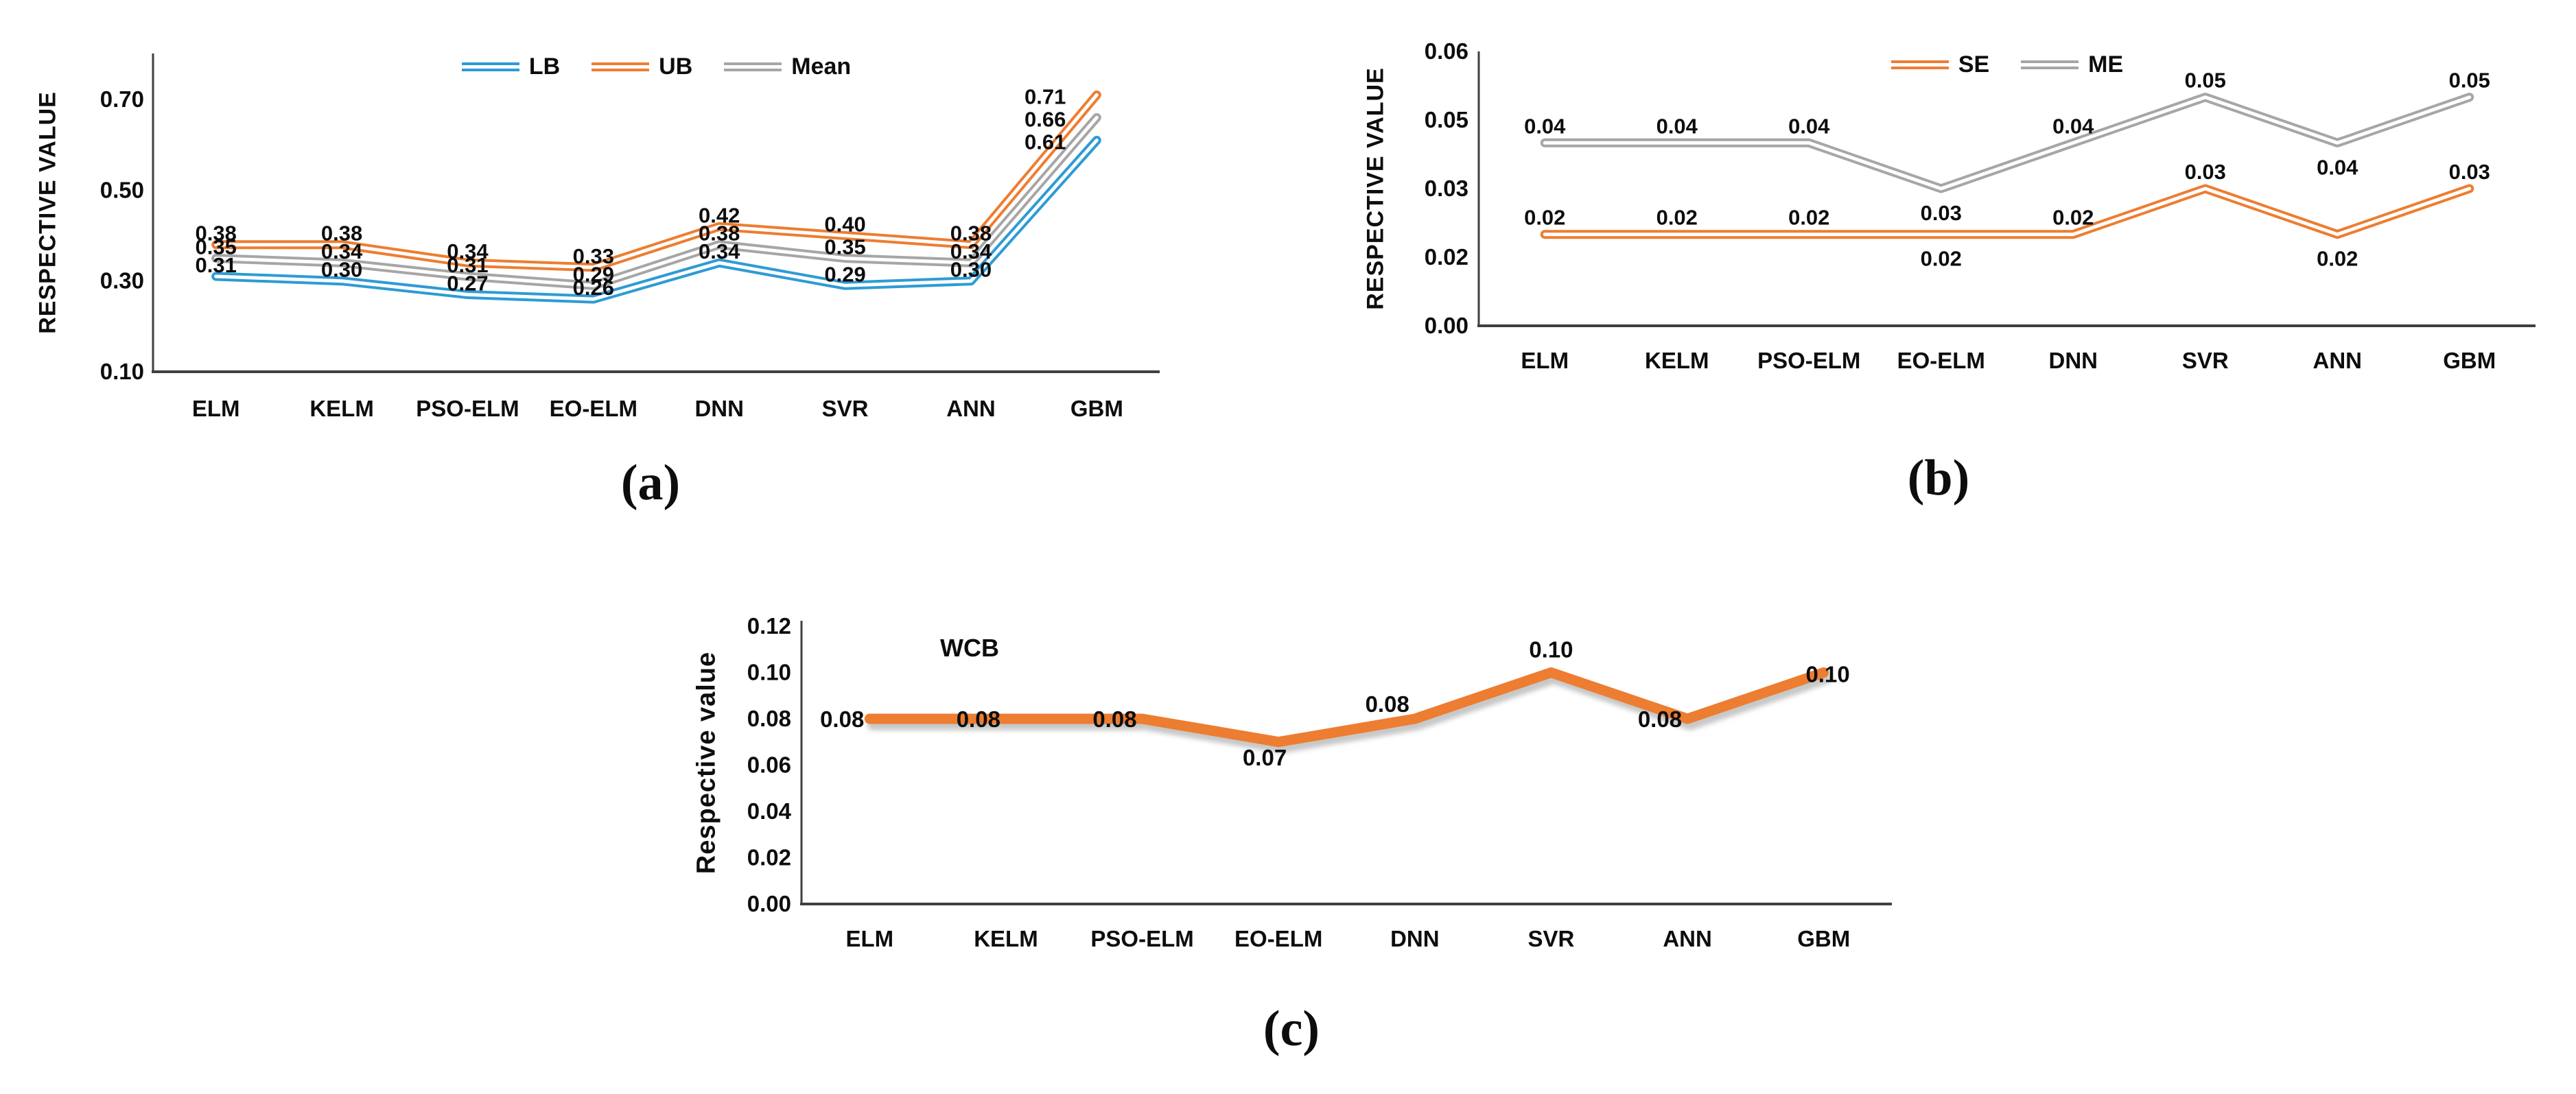 Image resolution: width=2576 pixels, height=1094 pixels. What do you see at coordinates (468, 251) in the screenshot?
I see `data-label-UB: 0.34` at bounding box center [468, 251].